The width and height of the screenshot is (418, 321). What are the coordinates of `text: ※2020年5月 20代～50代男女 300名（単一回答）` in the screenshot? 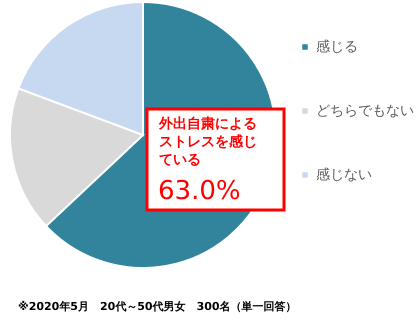 It's located at (157, 306).